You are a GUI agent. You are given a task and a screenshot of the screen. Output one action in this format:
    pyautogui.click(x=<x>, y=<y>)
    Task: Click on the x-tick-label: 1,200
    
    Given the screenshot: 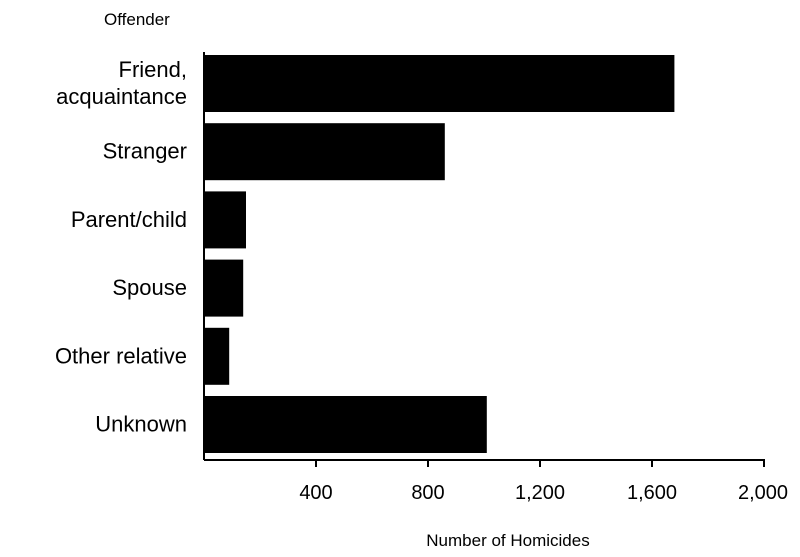 What is the action you would take?
    pyautogui.click(x=540, y=493)
    